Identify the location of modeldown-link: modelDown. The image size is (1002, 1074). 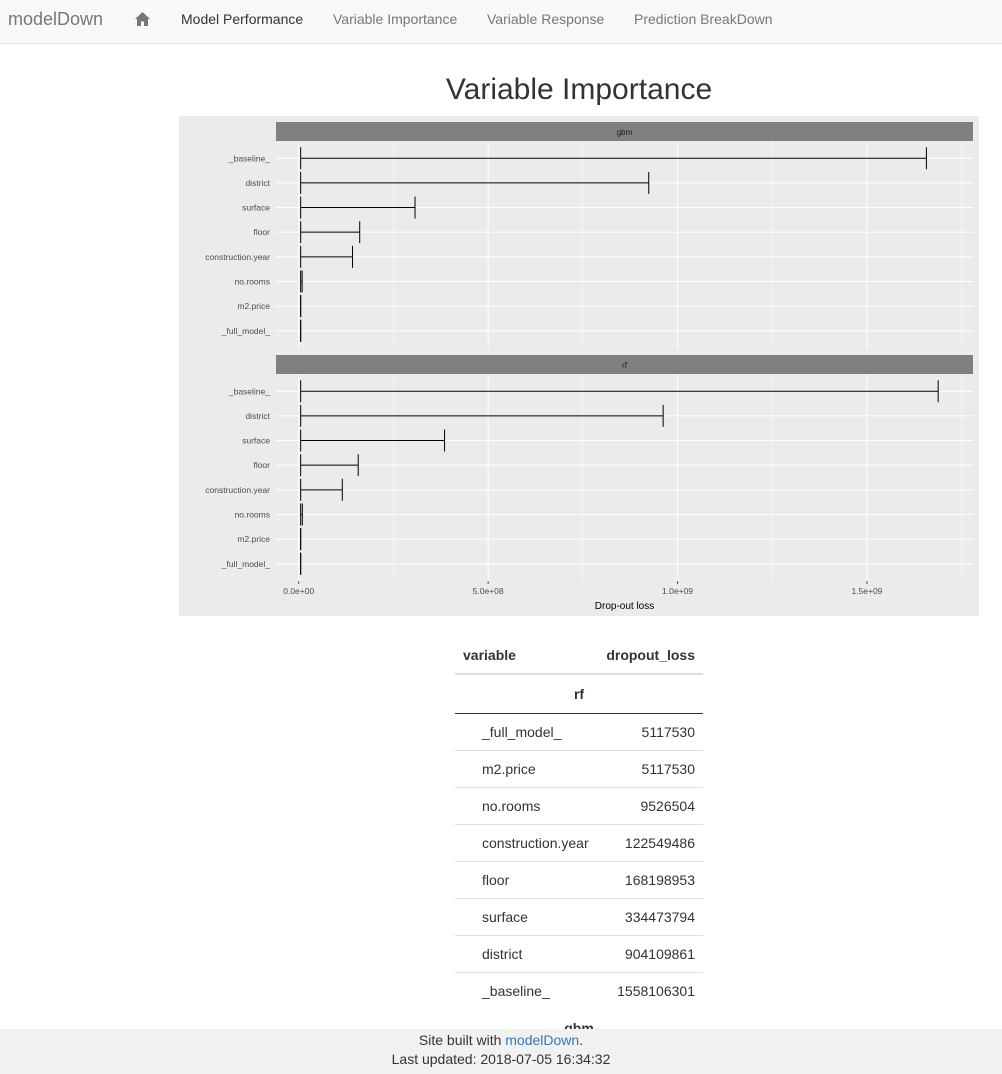
(542, 1040).